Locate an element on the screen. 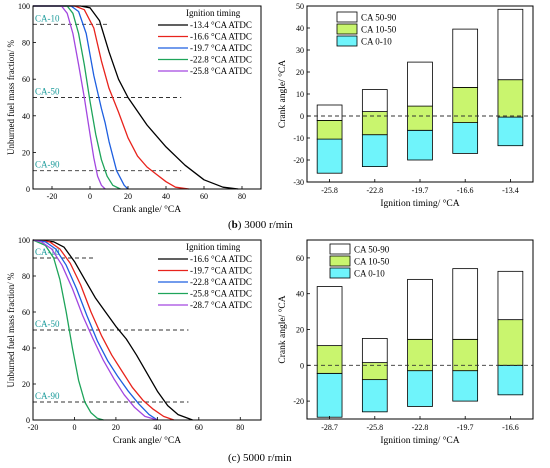 This screenshot has height=468, width=550. caption-letter: c is located at coordinates (234, 458).